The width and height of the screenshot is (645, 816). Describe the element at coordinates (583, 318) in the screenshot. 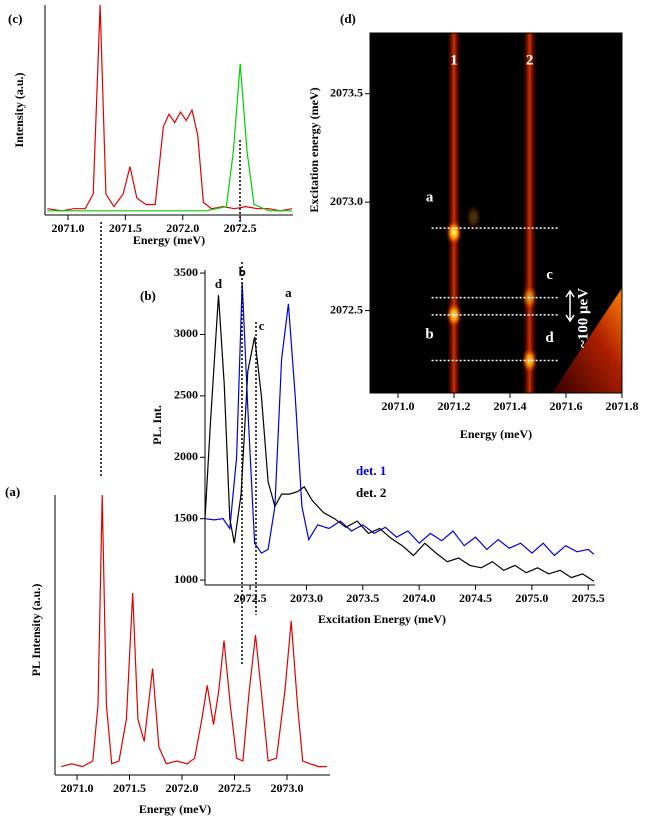

I see `scale-label: ~100 μeV` at that location.